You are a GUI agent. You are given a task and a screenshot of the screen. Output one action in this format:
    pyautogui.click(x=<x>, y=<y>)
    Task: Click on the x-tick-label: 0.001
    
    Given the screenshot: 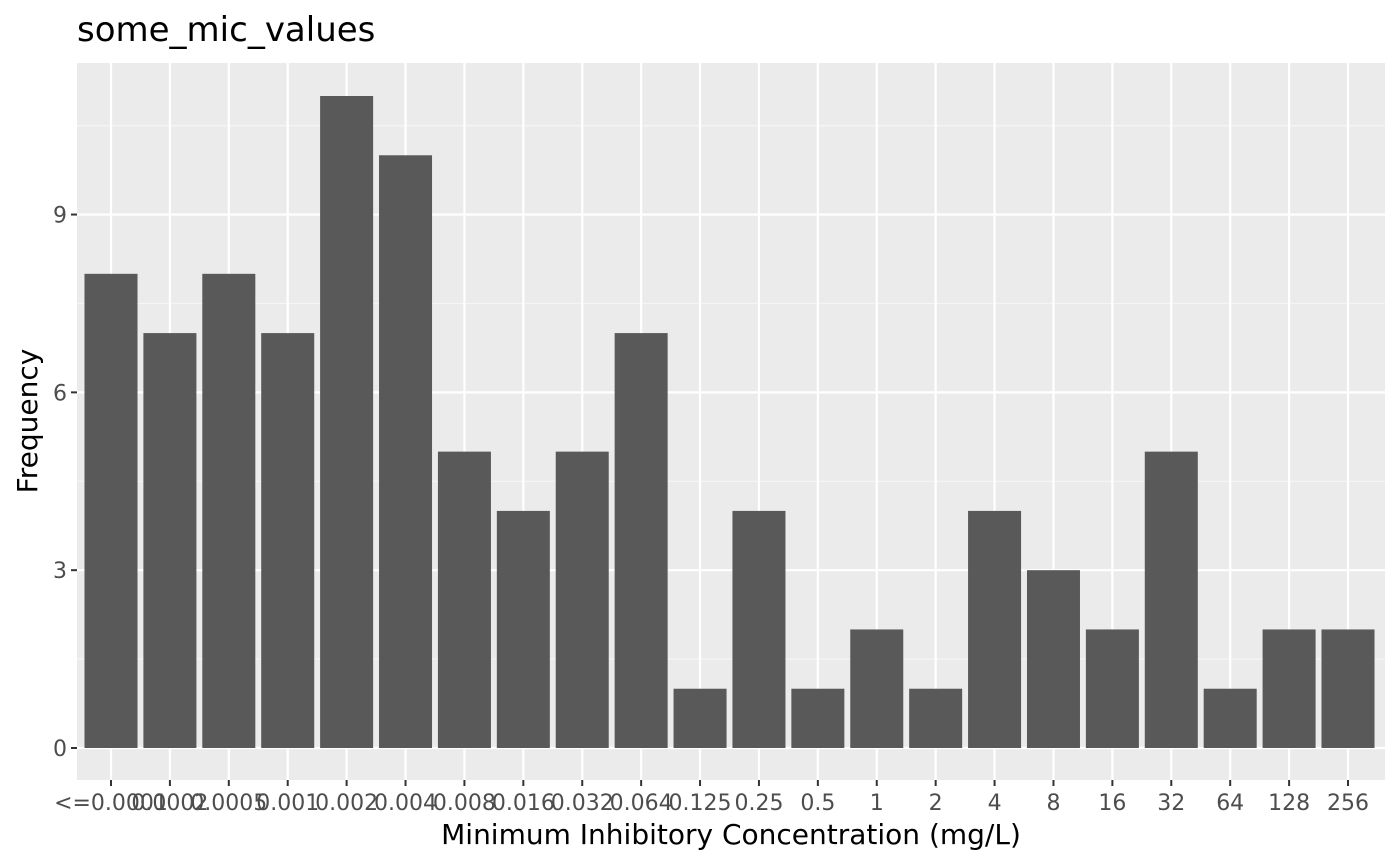 What is the action you would take?
    pyautogui.click(x=287, y=803)
    